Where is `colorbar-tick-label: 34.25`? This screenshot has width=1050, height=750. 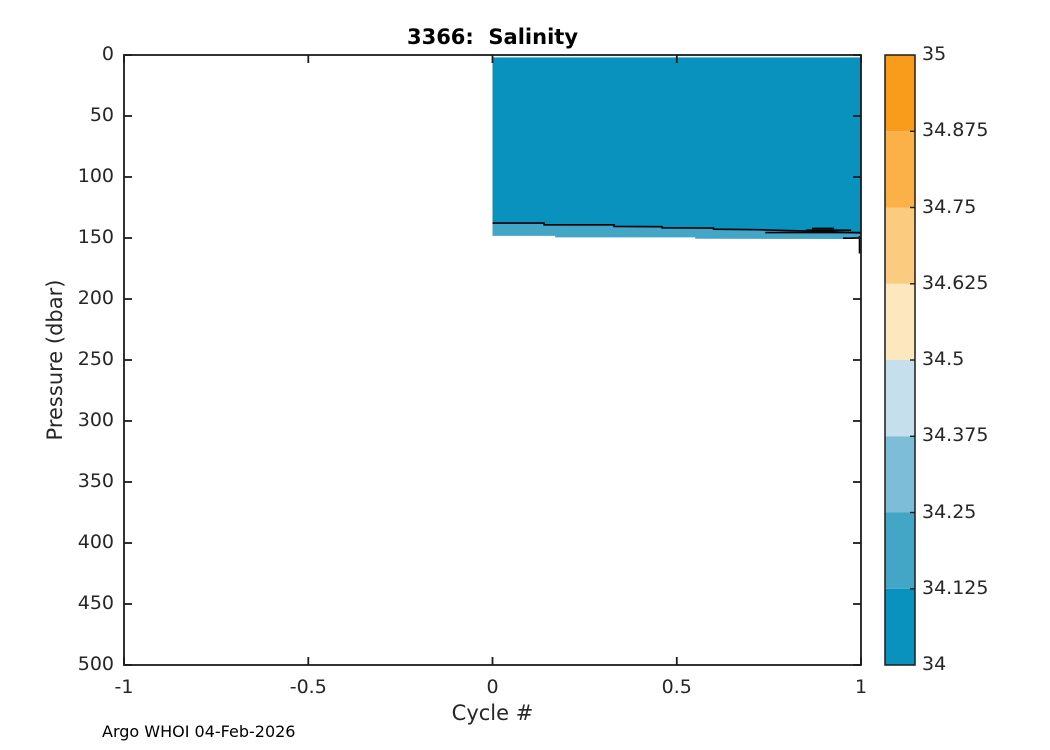 colorbar-tick-label: 34.25 is located at coordinates (949, 511).